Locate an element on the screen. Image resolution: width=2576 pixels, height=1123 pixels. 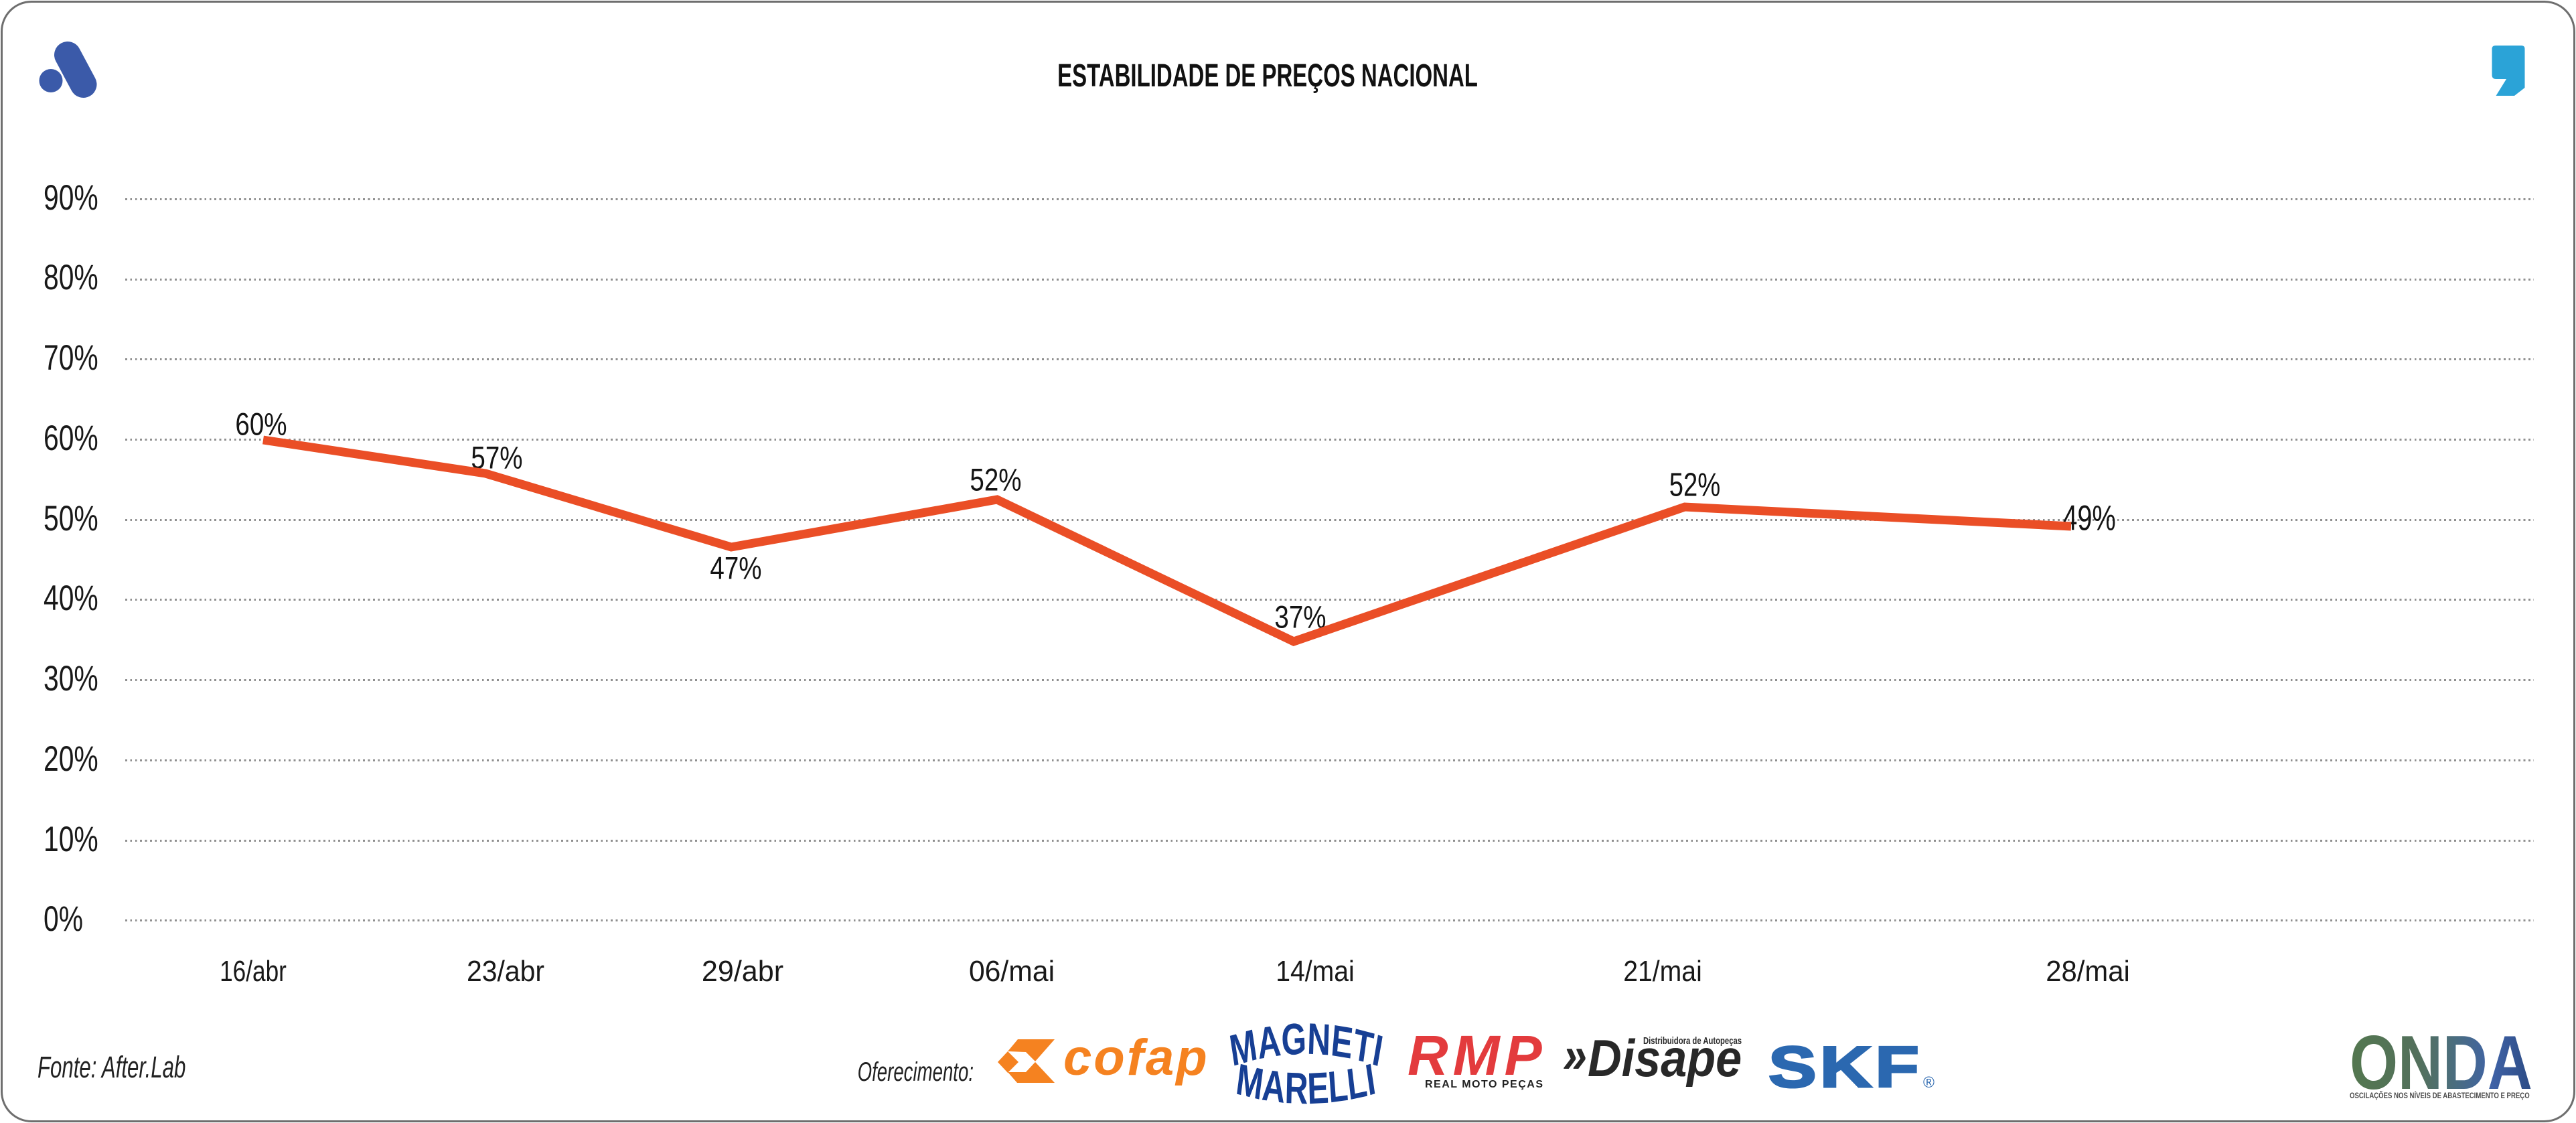
svg-text: RMP is located at coordinates (1477, 1055).